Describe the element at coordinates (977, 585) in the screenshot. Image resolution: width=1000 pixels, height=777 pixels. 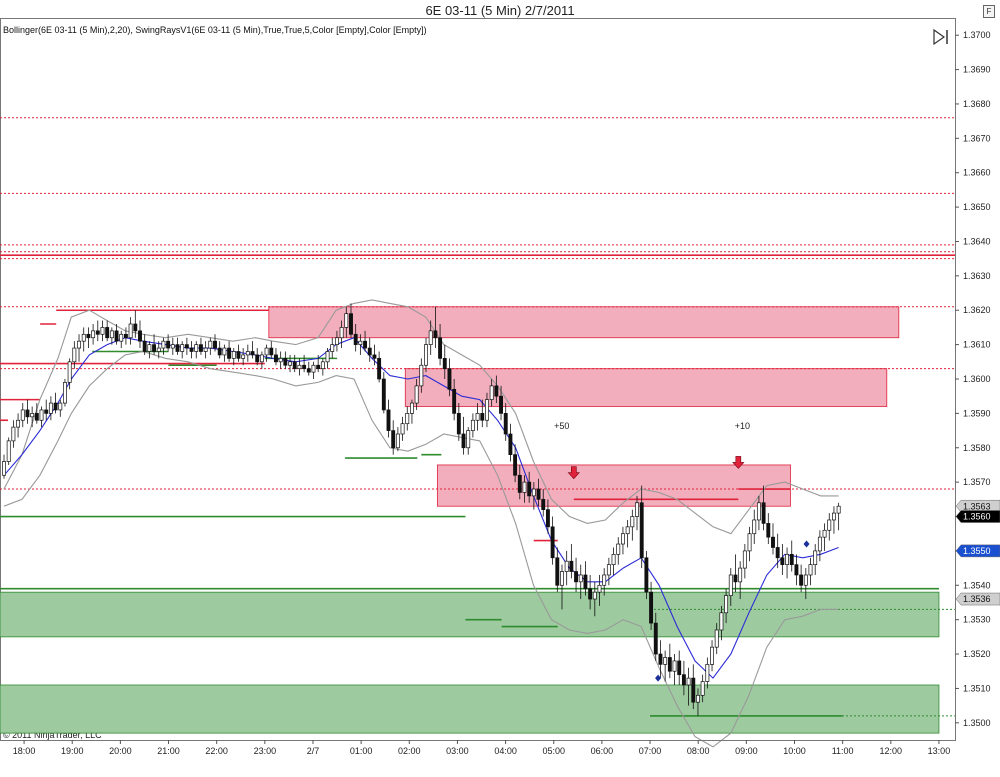
I see `y-tick-label: 1.3540` at that location.